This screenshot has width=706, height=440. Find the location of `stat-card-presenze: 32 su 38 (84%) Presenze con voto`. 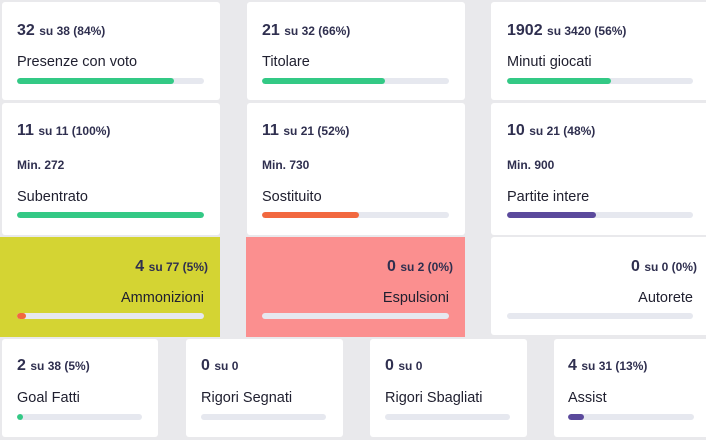

stat-card-presenze: 32 su 38 (84%) Presenze con voto is located at coordinates (111, 51).